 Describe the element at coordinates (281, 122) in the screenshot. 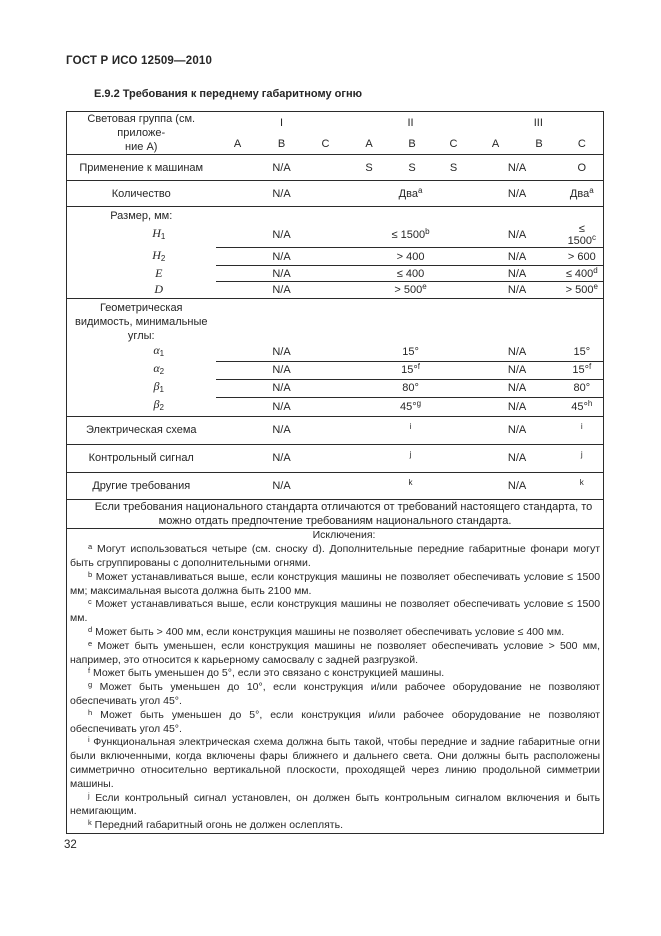

I see `group-header-cell: I` at that location.